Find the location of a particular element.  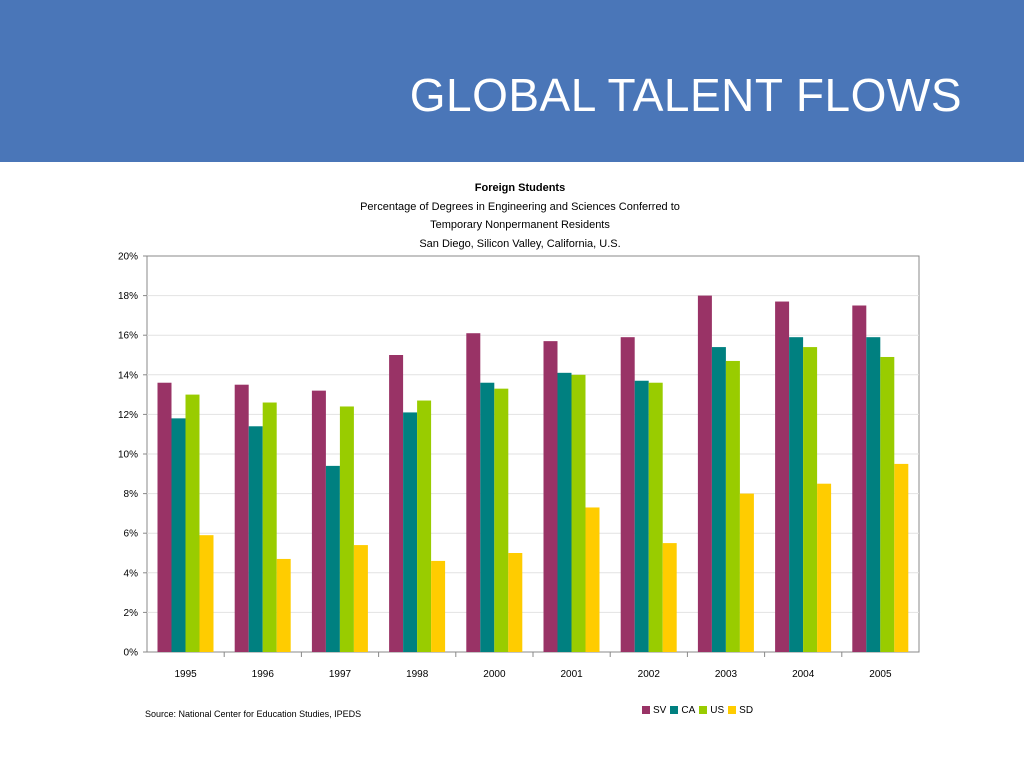

bar-us-1996 is located at coordinates (269, 527).